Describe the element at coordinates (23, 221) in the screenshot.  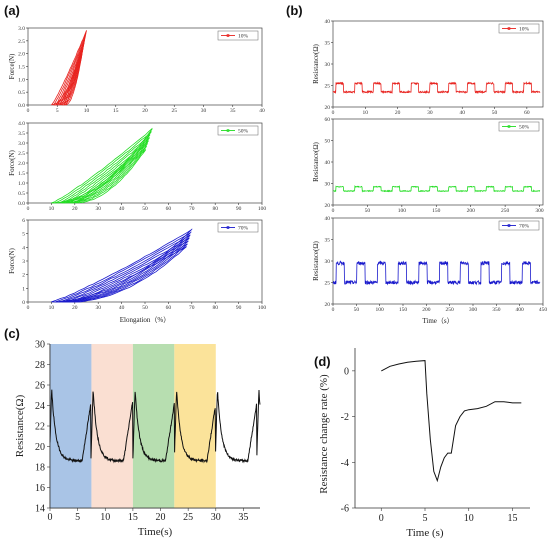
I see `y-tick-label: 6` at that location.